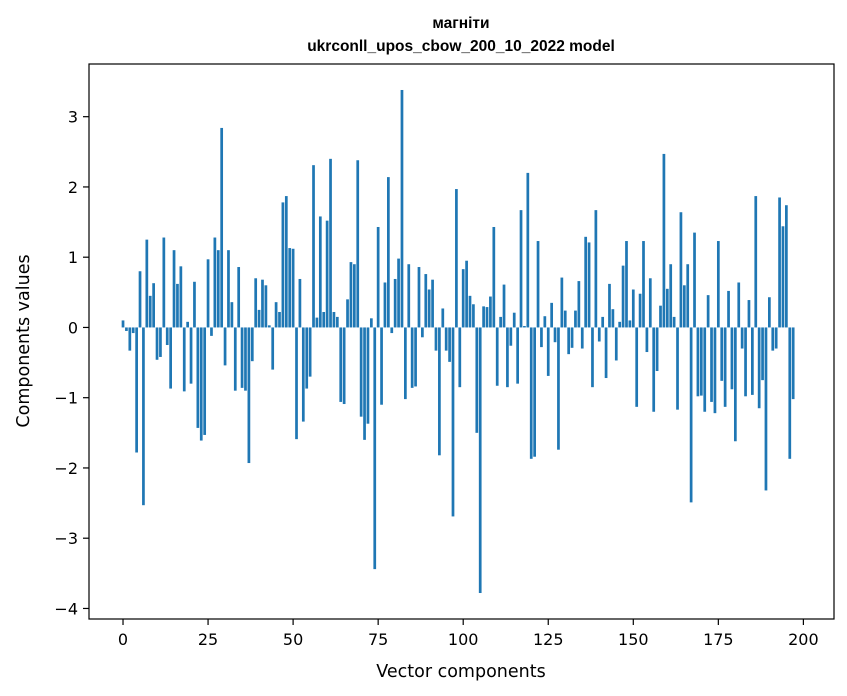 The image size is (847, 696). I want to click on x-tick-label: 150, so click(633, 639).